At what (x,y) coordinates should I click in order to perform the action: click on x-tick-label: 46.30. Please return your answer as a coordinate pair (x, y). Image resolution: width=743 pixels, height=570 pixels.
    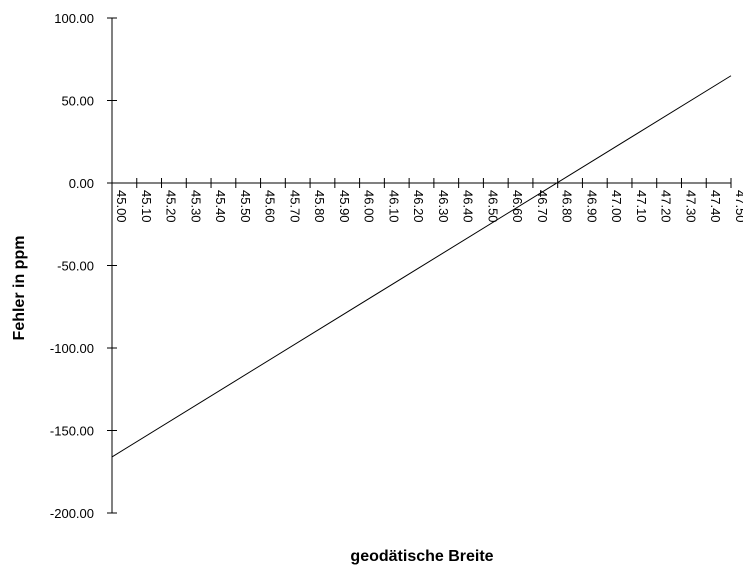
    Looking at the image, I should click on (443, 206).